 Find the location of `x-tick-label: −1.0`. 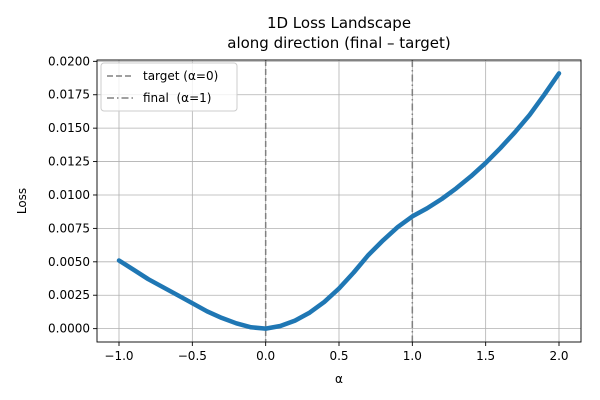

x-tick-label: −1.0 is located at coordinates (118, 356).